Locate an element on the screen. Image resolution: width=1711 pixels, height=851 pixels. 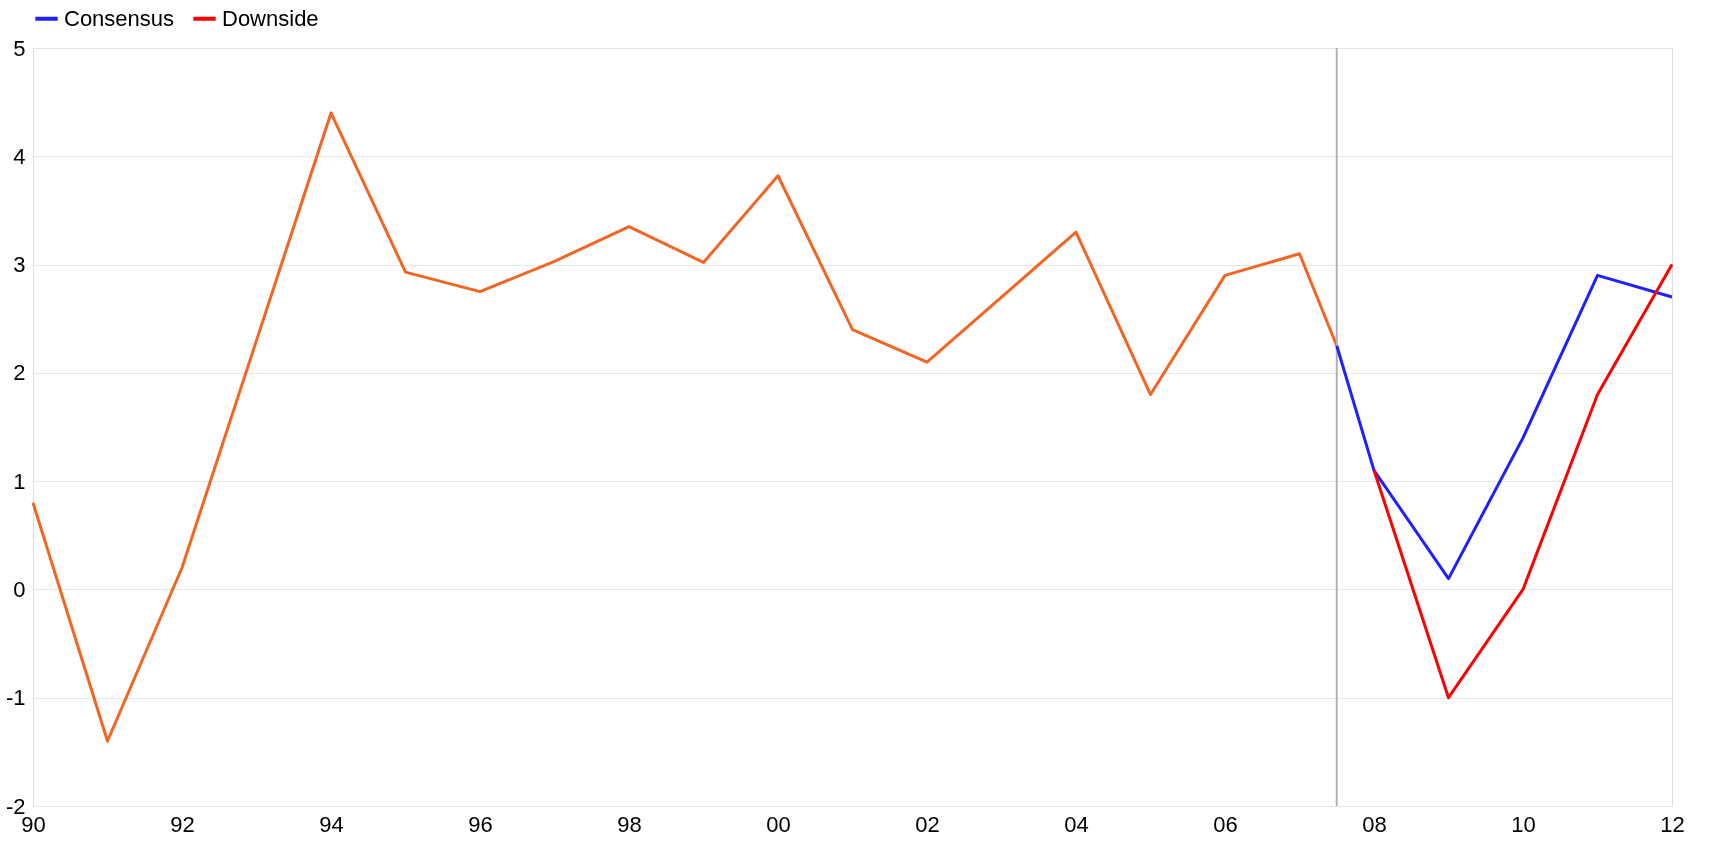
x-tick-label: 06 is located at coordinates (1225, 824).